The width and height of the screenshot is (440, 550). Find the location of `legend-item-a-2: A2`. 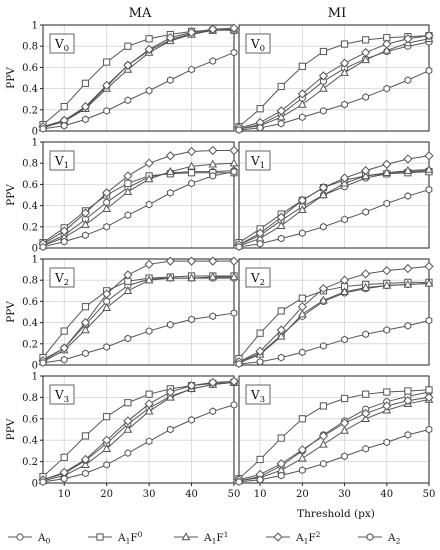

legend-item-a-2: A2 is located at coordinates (379, 539).